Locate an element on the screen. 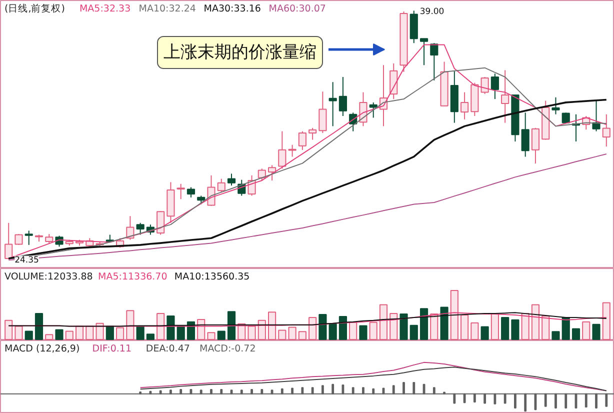 Image resolution: width=614 pixels, height=413 pixels. text: MA60:30.07 is located at coordinates (297, 9).